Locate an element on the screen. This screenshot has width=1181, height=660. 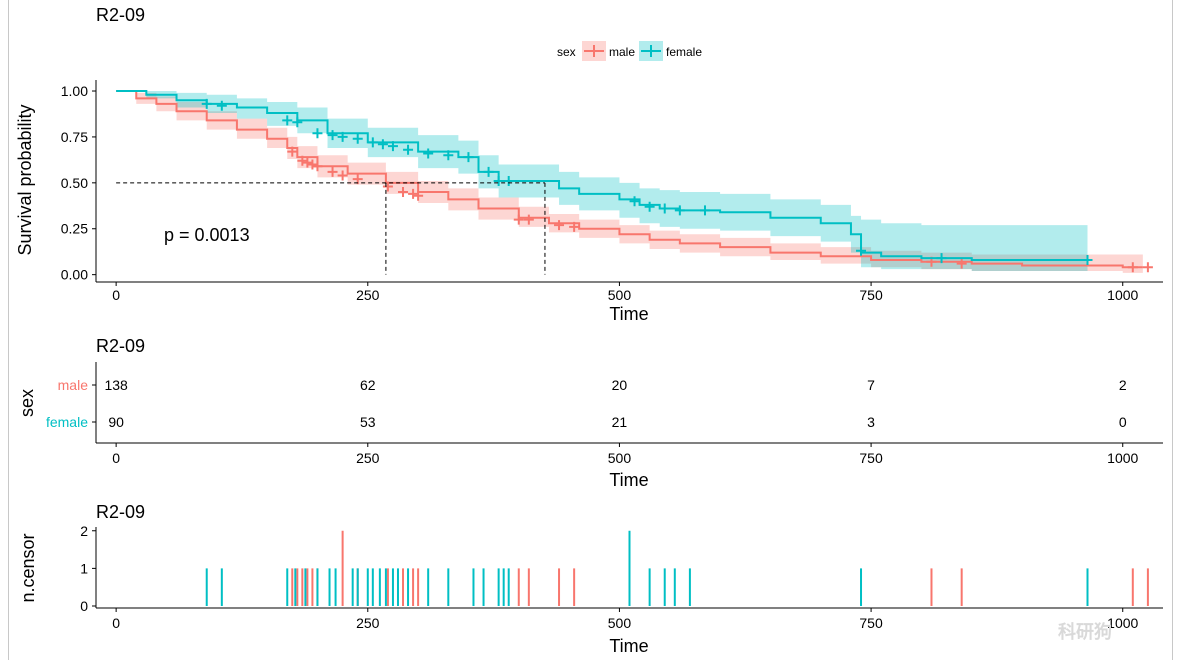
window-left-edge is located at coordinates (8, 330).